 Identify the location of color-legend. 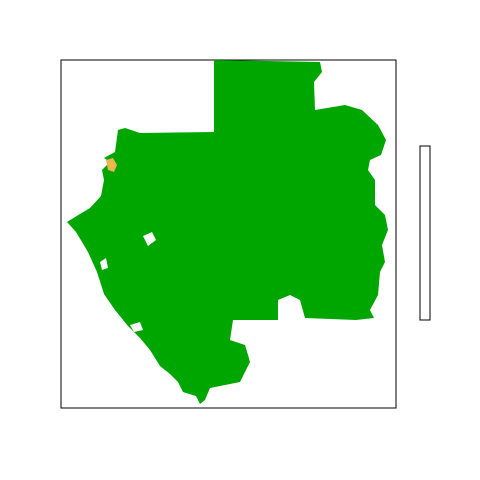
(425, 233).